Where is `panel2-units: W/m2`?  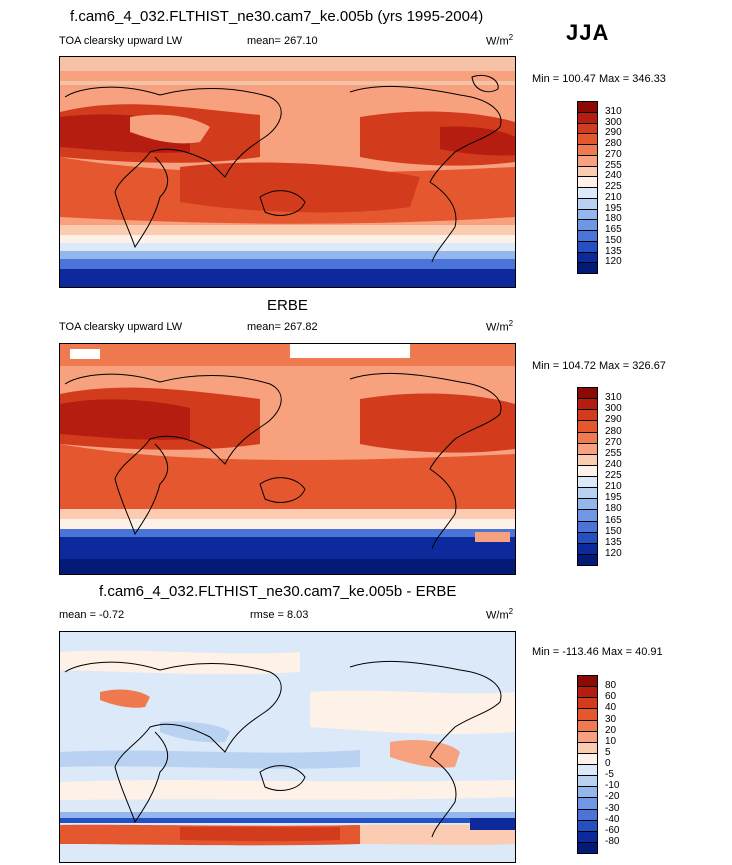 panel2-units: W/m2 is located at coordinates (500, 326).